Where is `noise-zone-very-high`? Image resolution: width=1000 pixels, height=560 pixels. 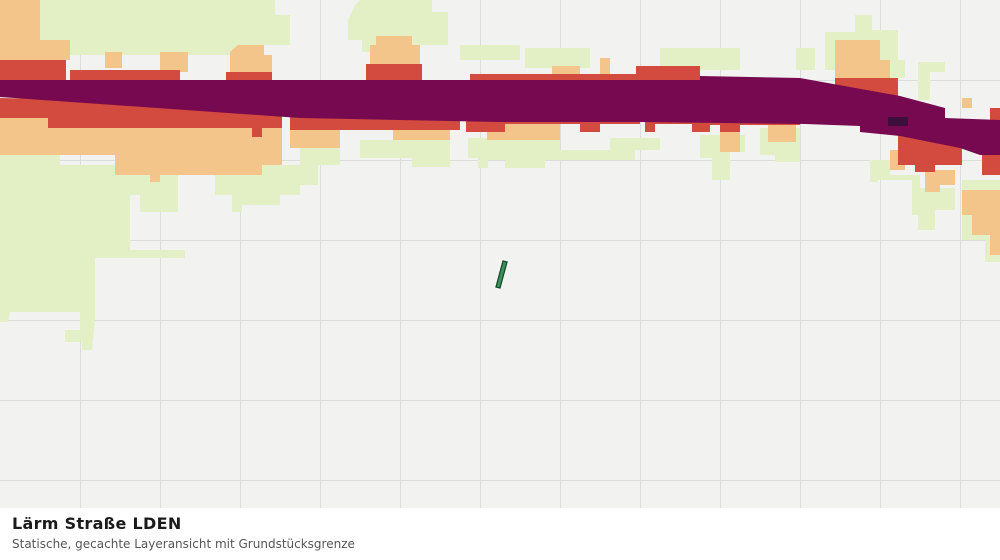 noise-zone-very-high is located at coordinates (500, 115).